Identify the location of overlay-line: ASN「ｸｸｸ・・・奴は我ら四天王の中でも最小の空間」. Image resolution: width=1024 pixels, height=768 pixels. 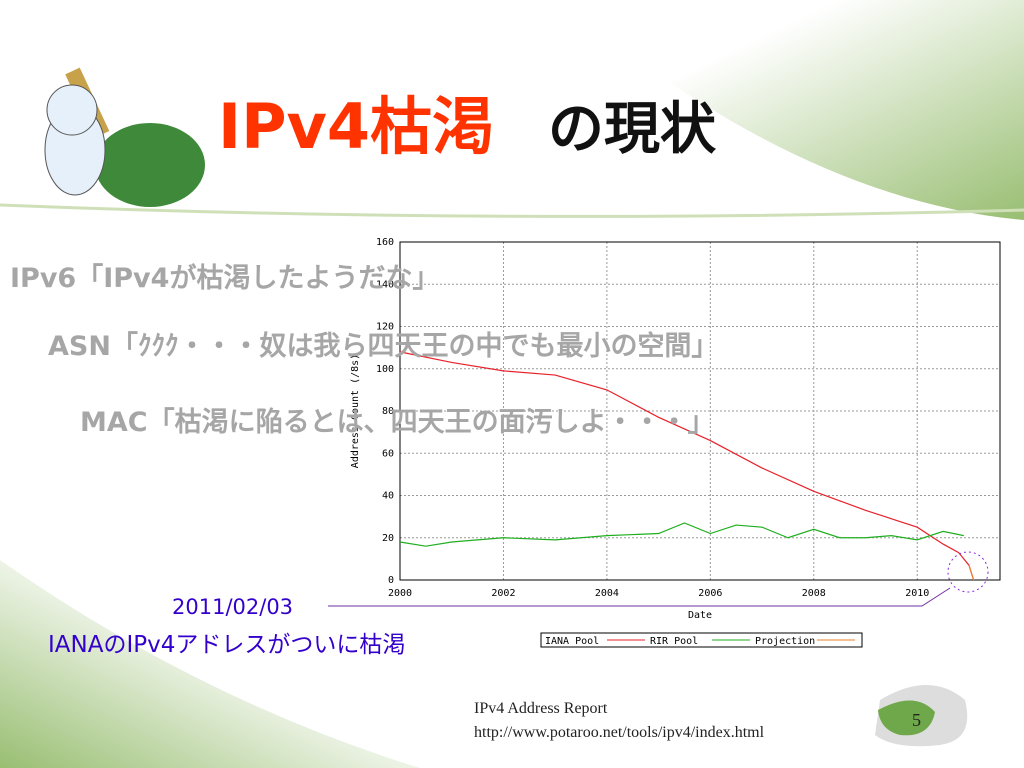
(383, 346).